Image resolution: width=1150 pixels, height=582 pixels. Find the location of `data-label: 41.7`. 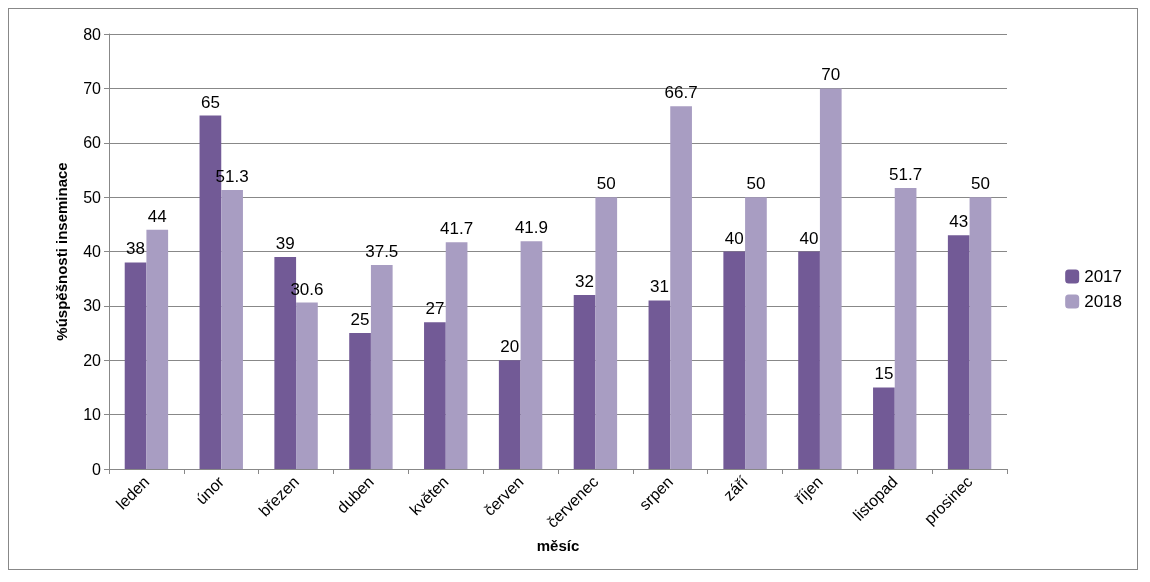

data-label: 41.7 is located at coordinates (457, 229).